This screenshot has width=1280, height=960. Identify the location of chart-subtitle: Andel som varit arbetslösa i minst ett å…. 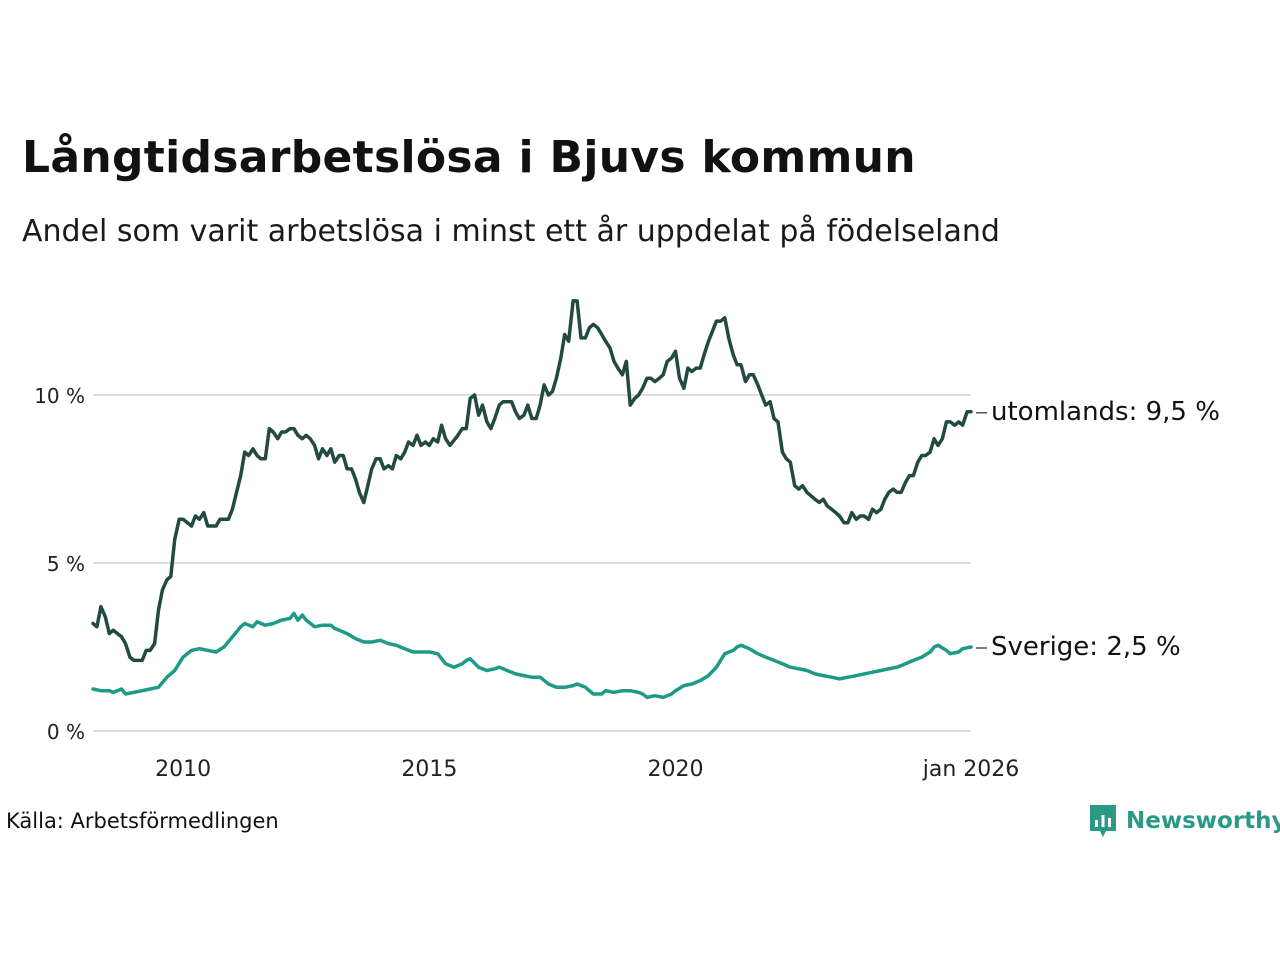
(511, 231).